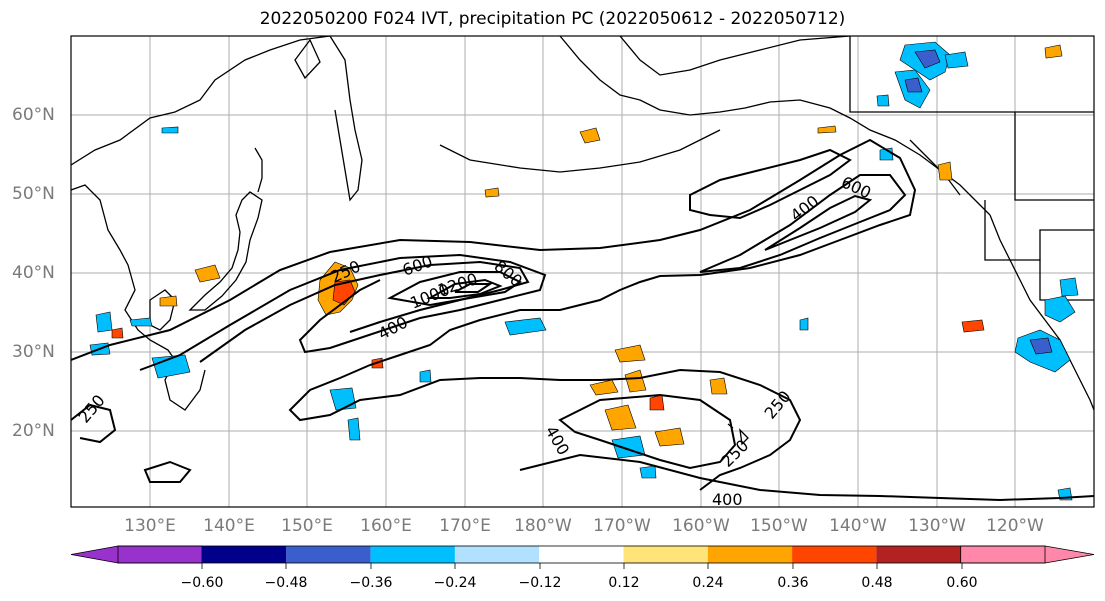 Image resolution: width=1105 pixels, height=601 pixels. Describe the element at coordinates (136, 554) in the screenshot. I see `colorbar-extend-min` at that location.